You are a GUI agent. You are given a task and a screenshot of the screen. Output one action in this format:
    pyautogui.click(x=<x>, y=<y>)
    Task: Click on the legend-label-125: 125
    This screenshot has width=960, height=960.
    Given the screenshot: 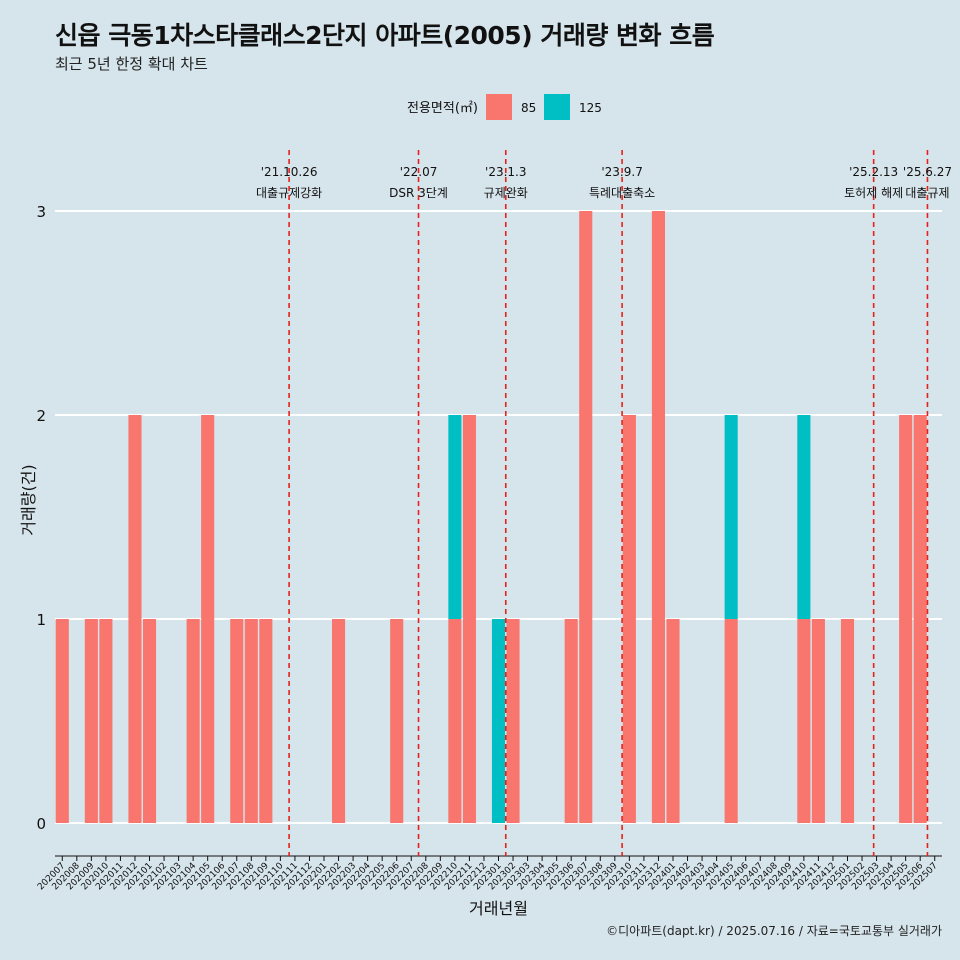 What is the action you would take?
    pyautogui.click(x=590, y=108)
    